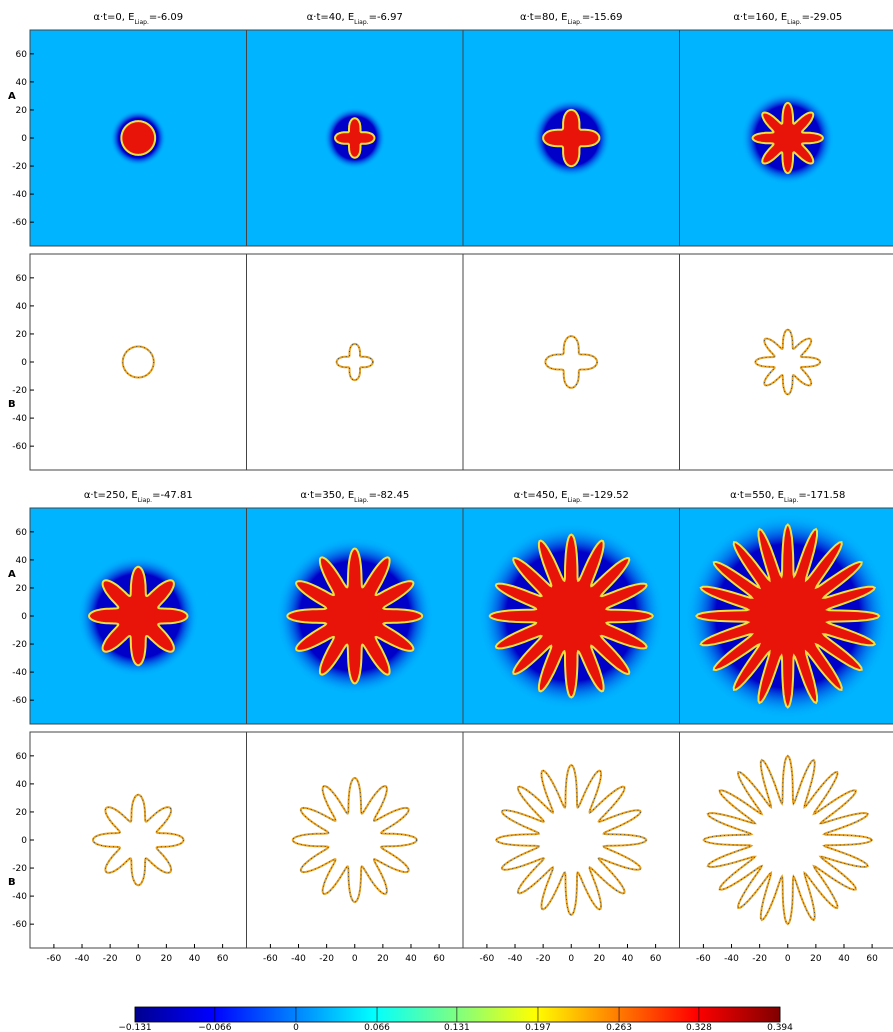  What do you see at coordinates (780, 1027) in the screenshot?
I see `colorbar-tick-label: 0.394` at bounding box center [780, 1027].